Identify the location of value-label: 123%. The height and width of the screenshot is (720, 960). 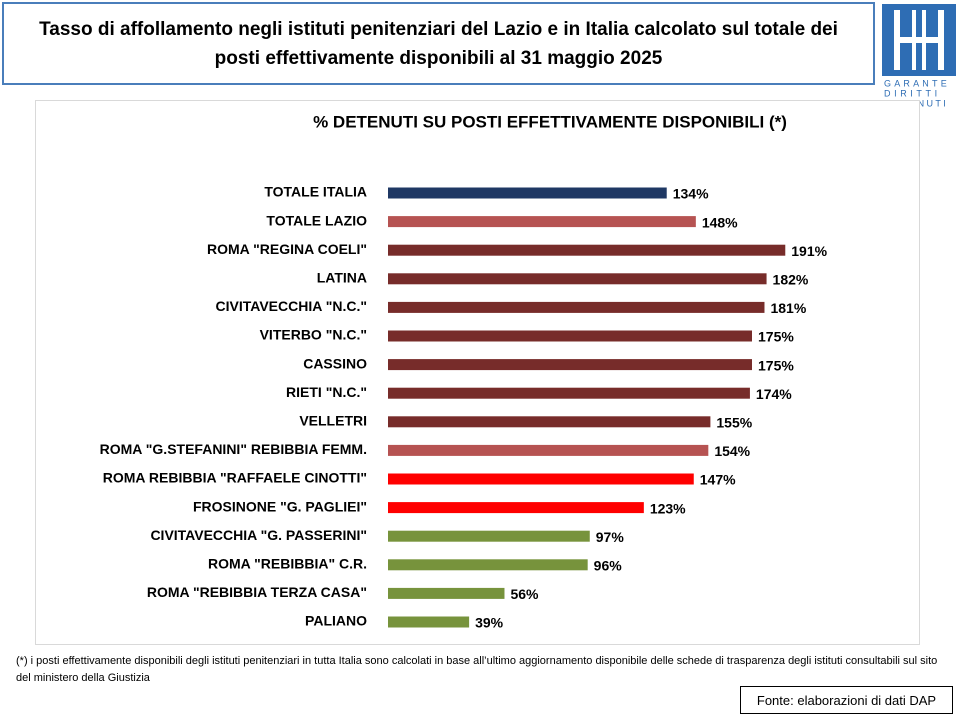
(668, 508).